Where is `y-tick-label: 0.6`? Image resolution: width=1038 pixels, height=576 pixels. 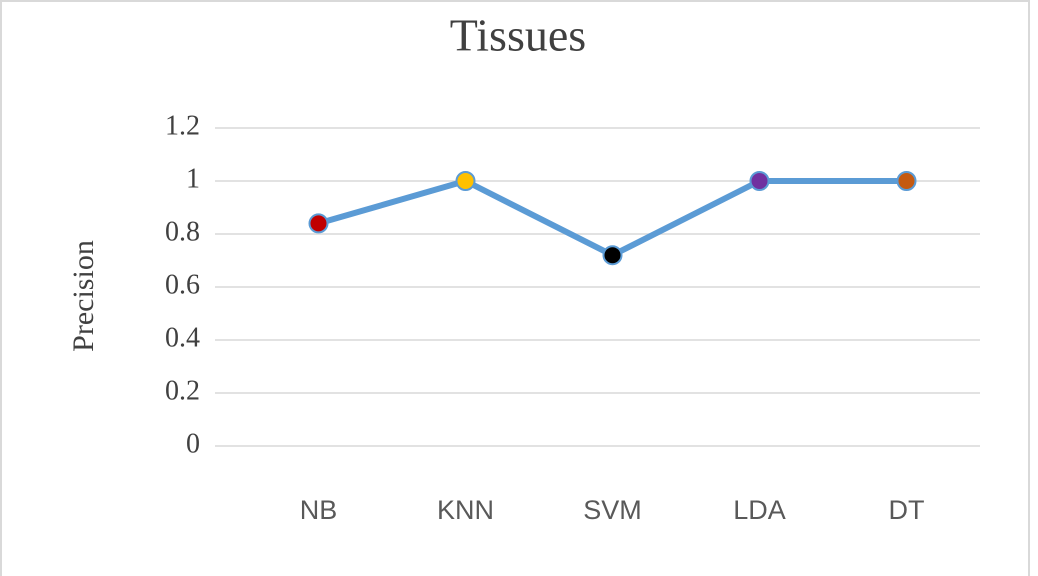
y-tick-label: 0.6 is located at coordinates (182, 284).